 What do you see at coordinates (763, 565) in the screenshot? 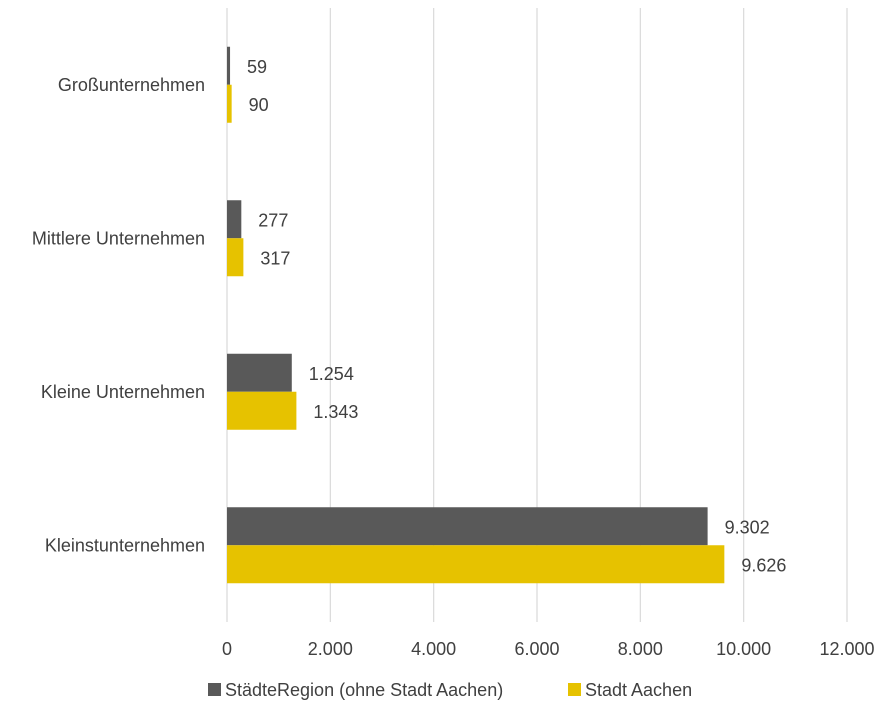
I see `data-label: 9.626` at bounding box center [763, 565].